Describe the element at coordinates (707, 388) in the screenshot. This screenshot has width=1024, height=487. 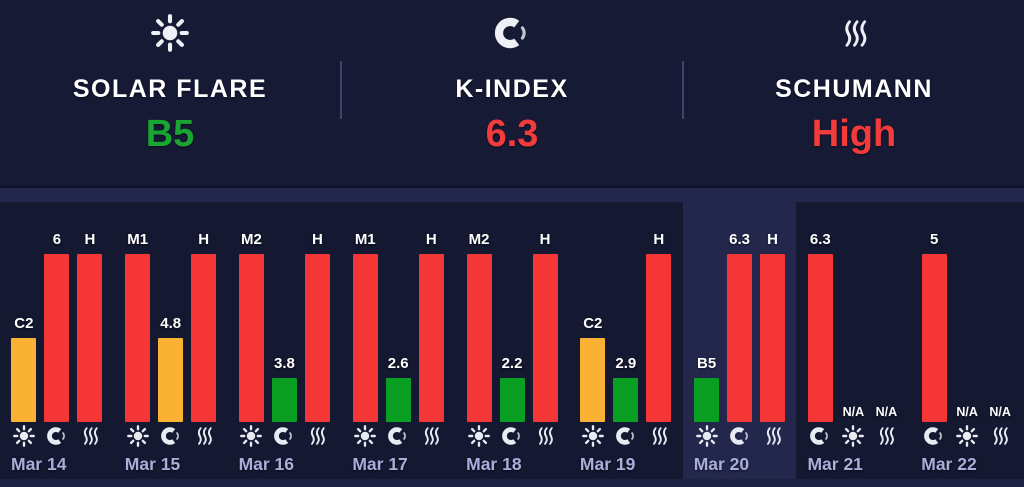
I see `solar_flare-bar-slot: B5` at that location.